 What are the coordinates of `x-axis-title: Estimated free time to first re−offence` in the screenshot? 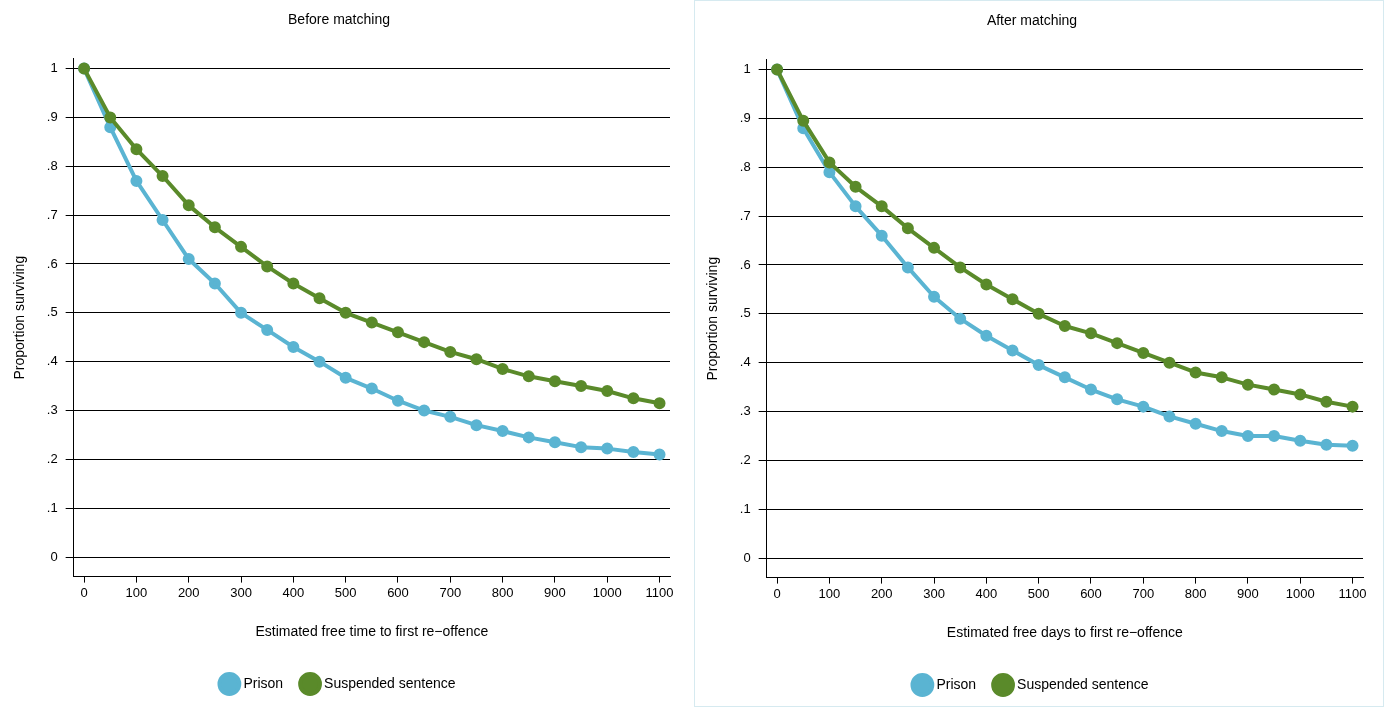 It's located at (372, 631).